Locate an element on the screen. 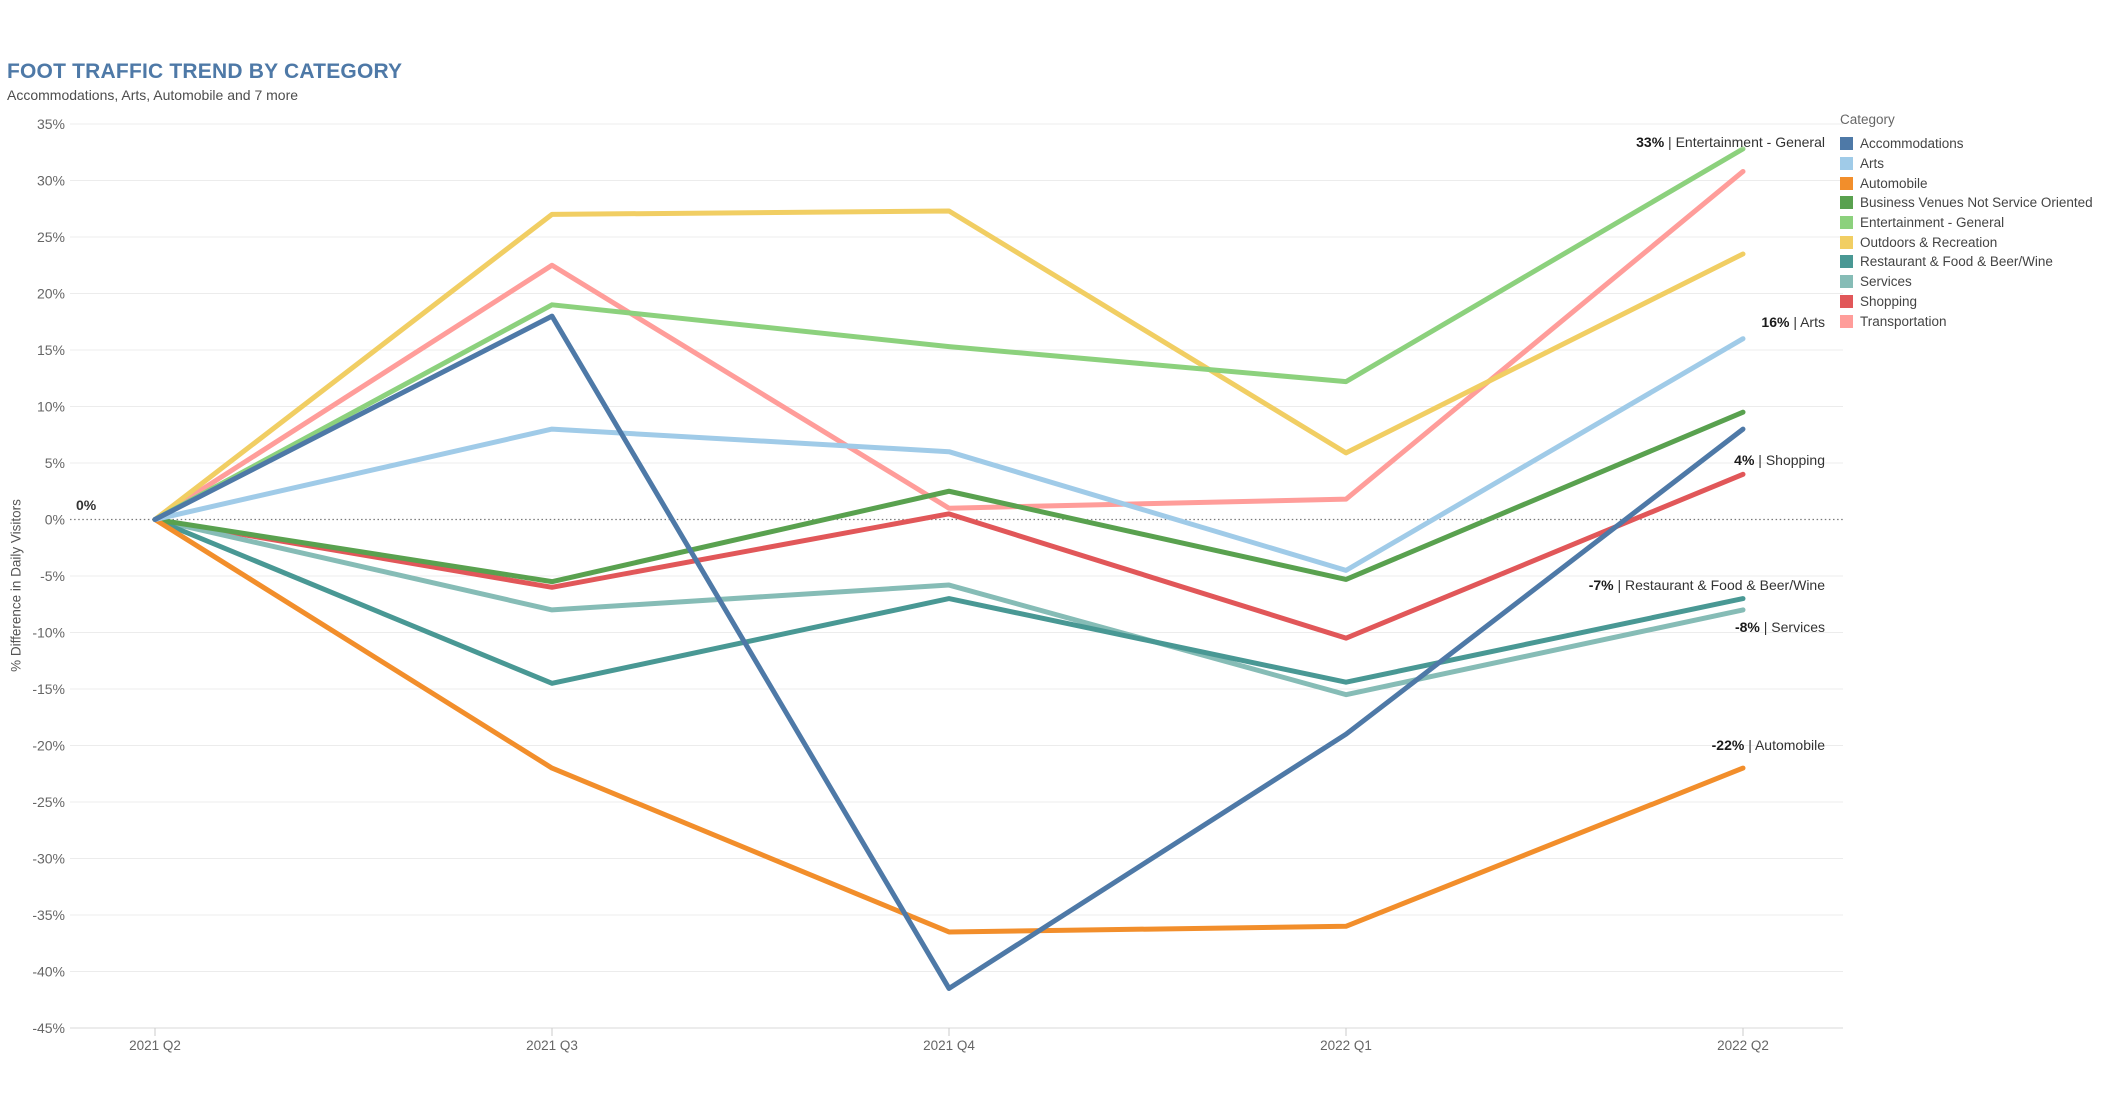 The image size is (2123, 1112). annotation-series-label: | Shopping is located at coordinates (1789, 460).